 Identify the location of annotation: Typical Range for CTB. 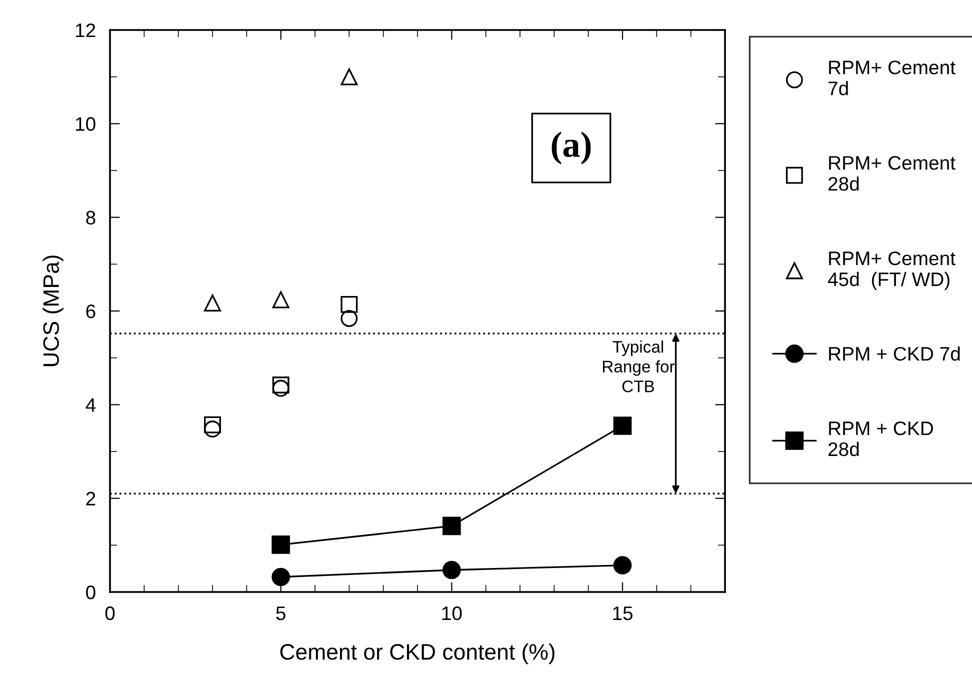
(638, 366).